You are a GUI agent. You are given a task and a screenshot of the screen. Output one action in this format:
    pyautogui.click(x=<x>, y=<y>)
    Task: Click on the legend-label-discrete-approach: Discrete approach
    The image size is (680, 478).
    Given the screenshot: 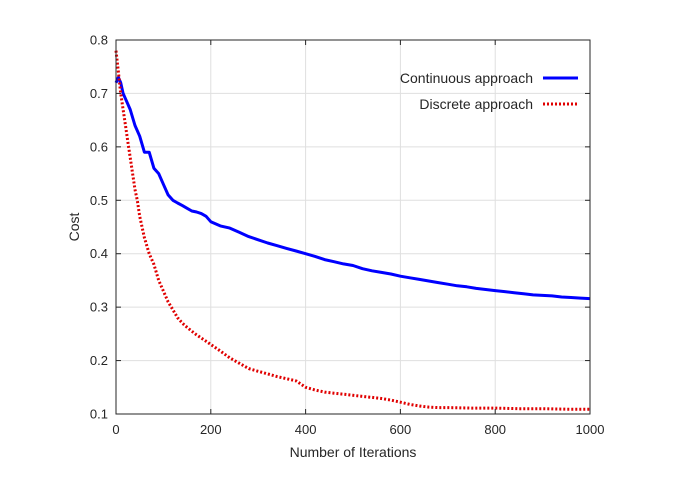 What is the action you would take?
    pyautogui.click(x=476, y=104)
    